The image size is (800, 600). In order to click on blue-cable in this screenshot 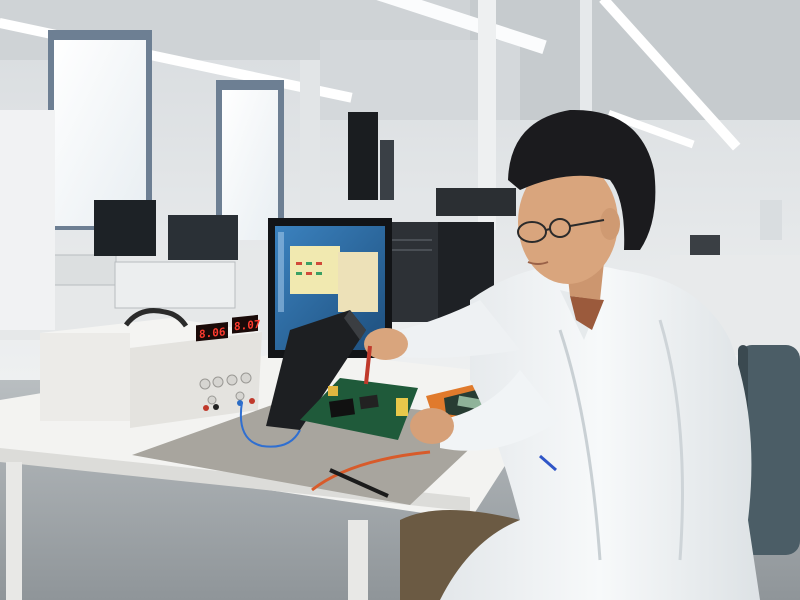, I will do `click(270, 424)`.